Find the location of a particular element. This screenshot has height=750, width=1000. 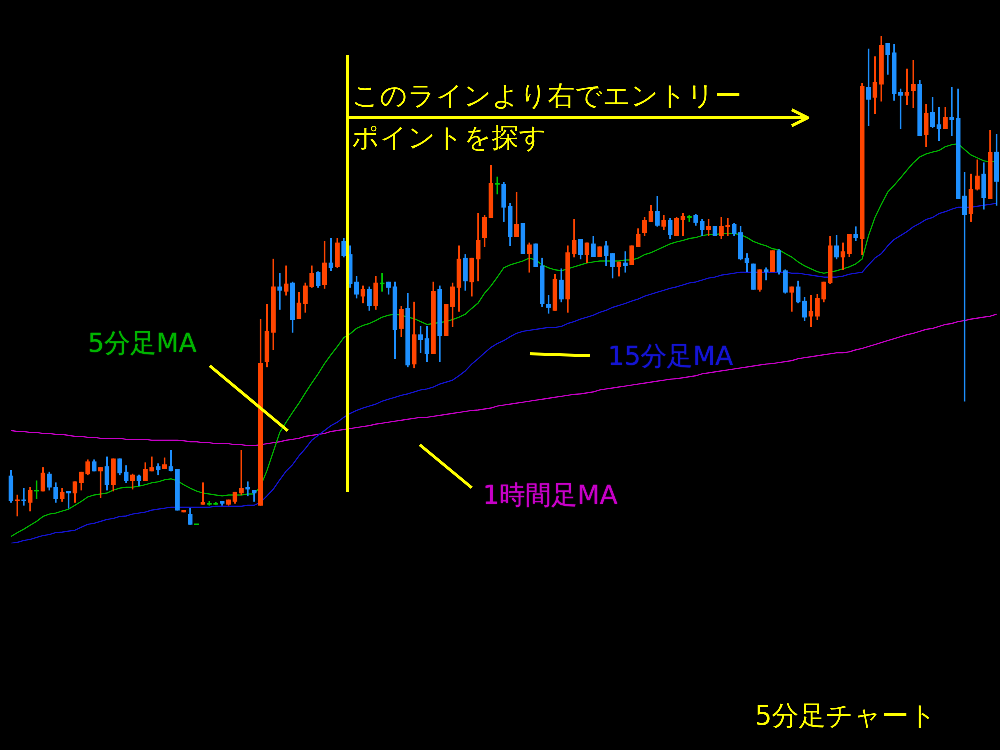

annotation: このラインより右でエントリー is located at coordinates (547, 97).